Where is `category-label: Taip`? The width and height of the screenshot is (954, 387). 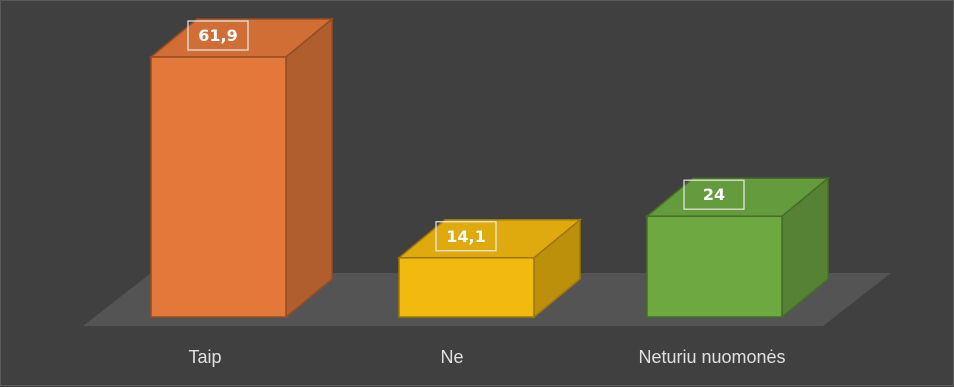
category-label: Taip is located at coordinates (204, 357).